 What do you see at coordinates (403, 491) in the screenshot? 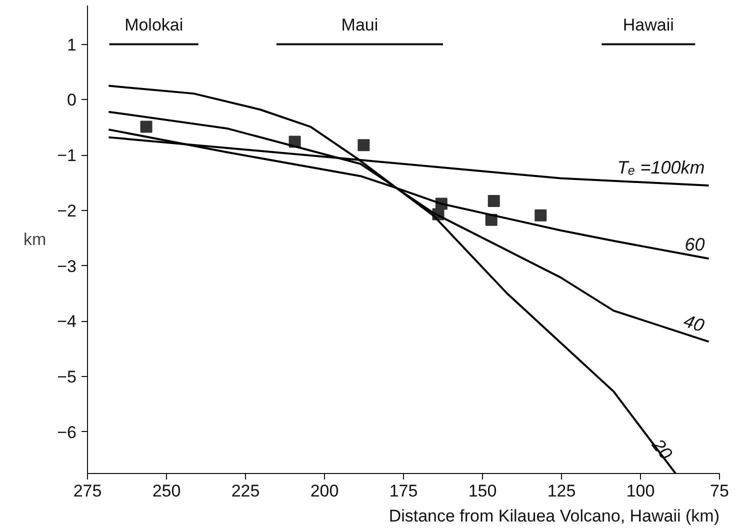
I see `x-tick-label: 175` at bounding box center [403, 491].